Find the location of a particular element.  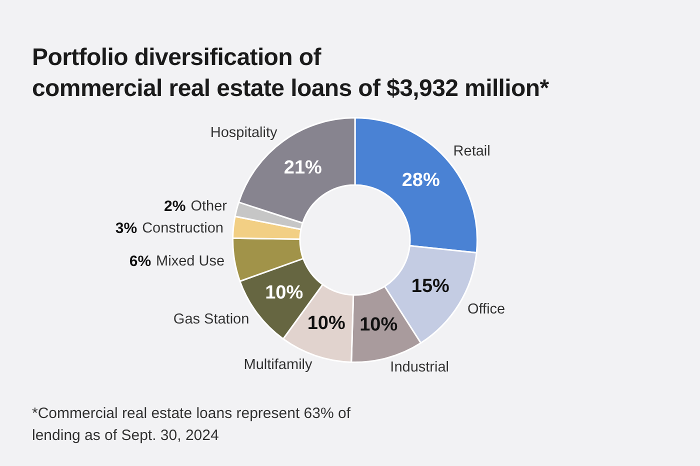

data-label: 28% is located at coordinates (421, 180).